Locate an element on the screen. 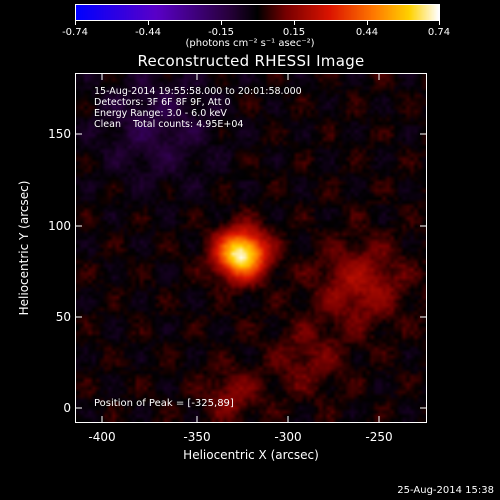  colorbar-units: (photons cm⁻² s⁻¹ asec⁻²) is located at coordinates (250, 43).